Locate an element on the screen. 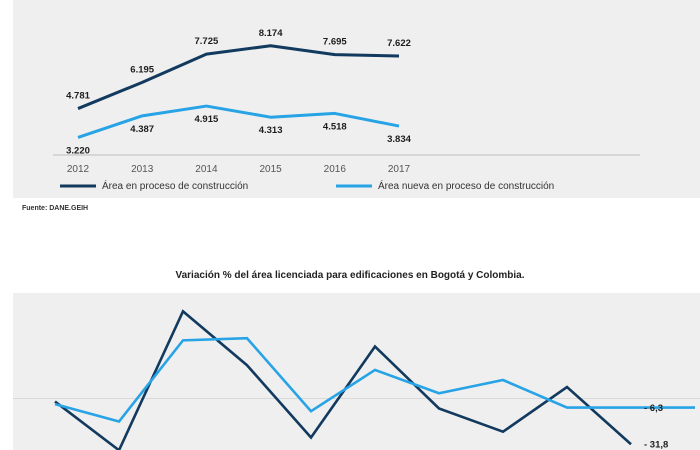  x-tick-label: 2015 is located at coordinates (270, 169).